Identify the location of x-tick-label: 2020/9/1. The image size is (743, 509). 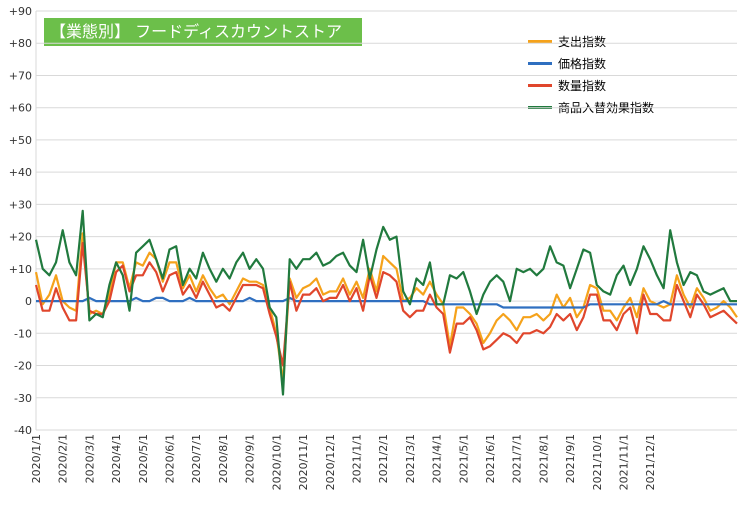
(250, 458).